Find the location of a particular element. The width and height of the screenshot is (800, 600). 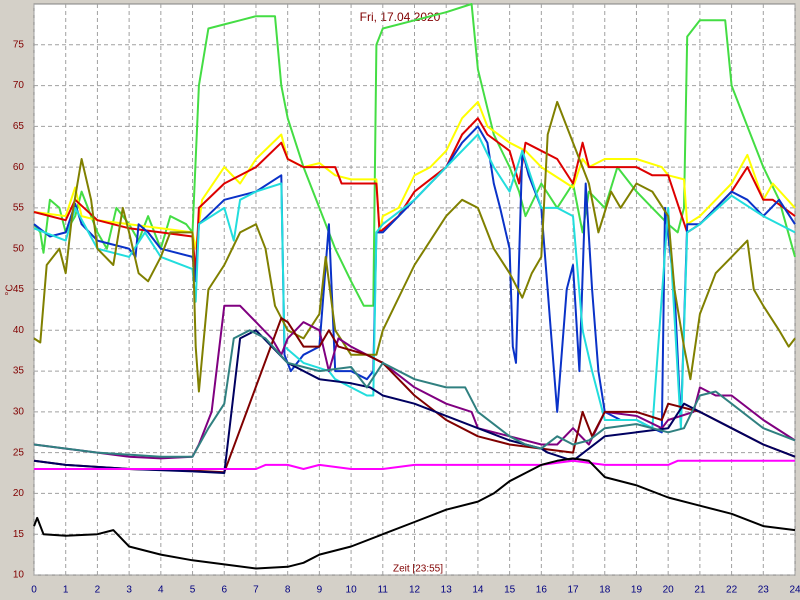

y-tick-label: 30 is located at coordinates (19, 411).